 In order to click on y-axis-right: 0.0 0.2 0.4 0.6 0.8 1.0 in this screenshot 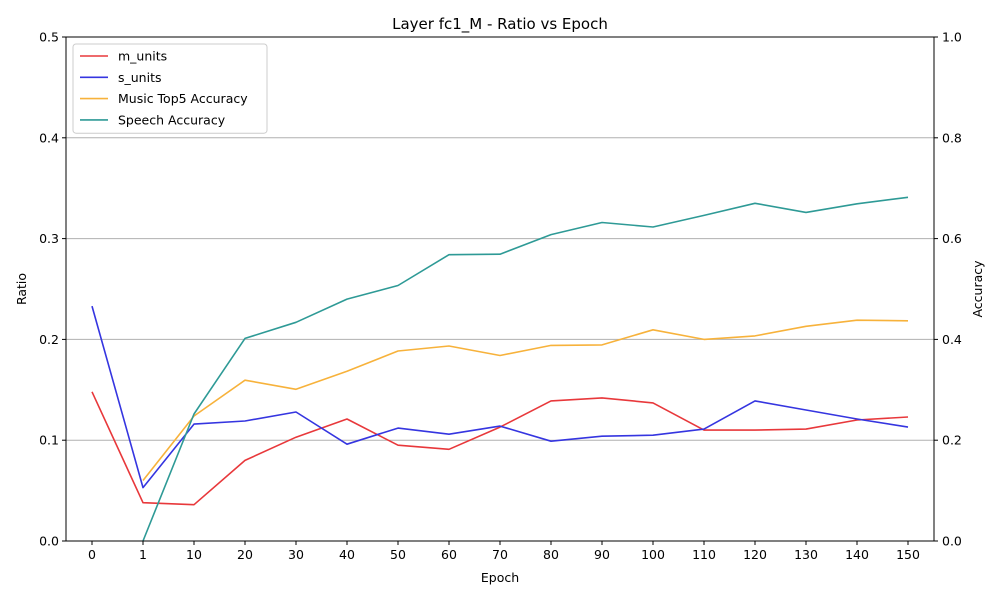, I will do `click(948, 289)`.